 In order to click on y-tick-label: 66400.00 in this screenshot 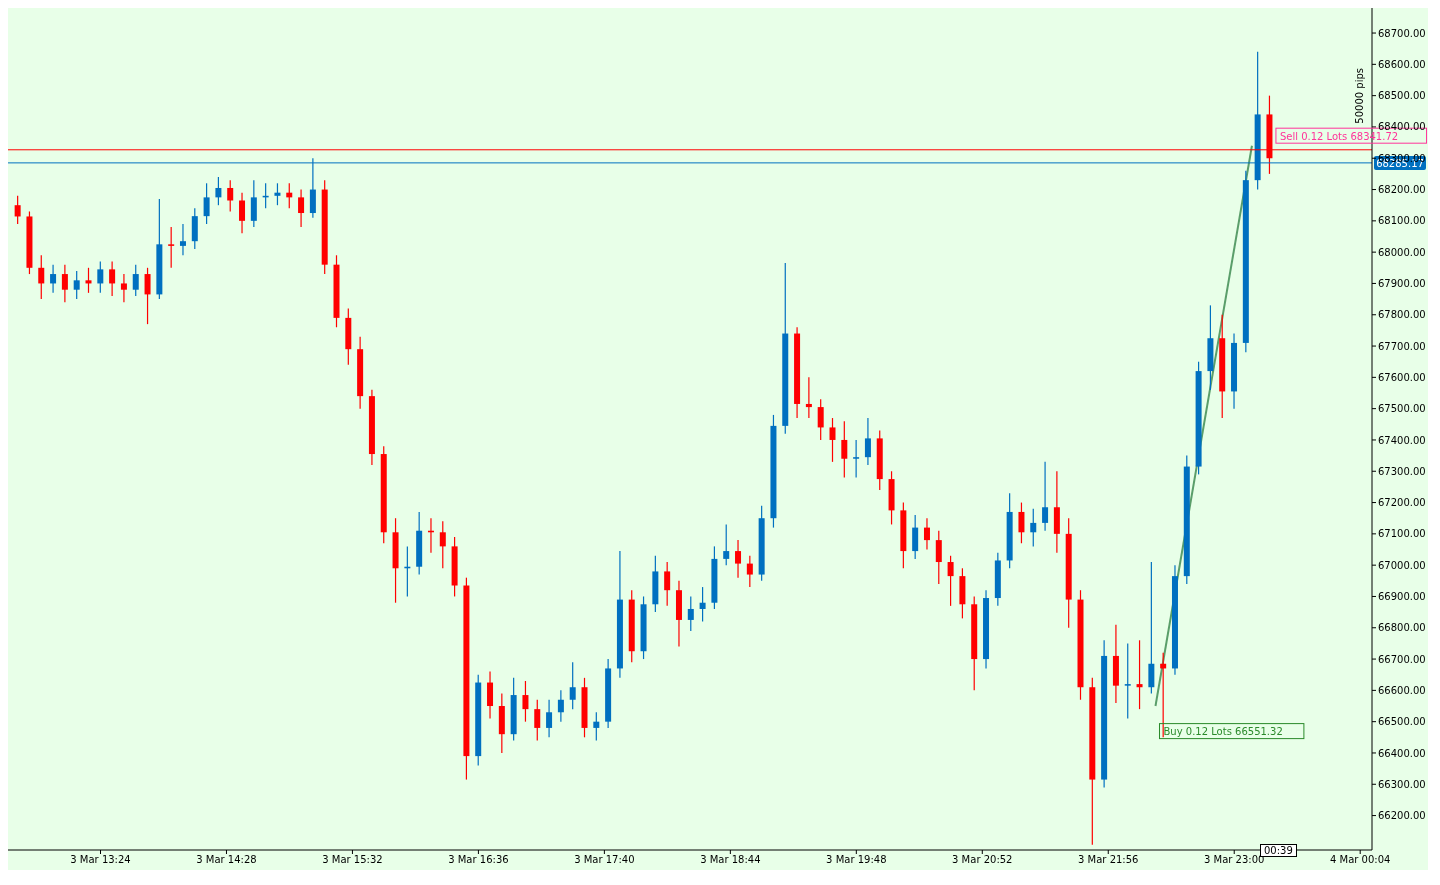, I will do `click(1402, 753)`.